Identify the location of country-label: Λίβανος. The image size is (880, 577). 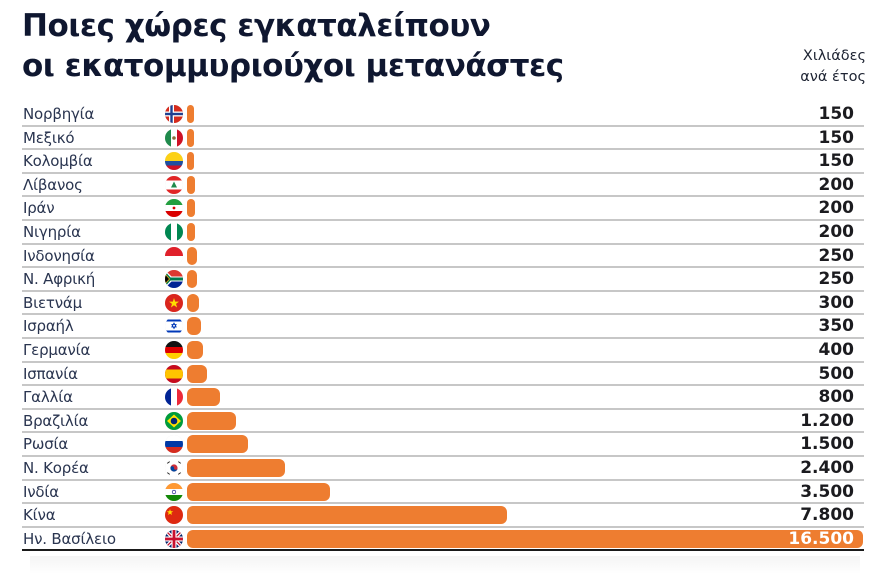
(53, 184).